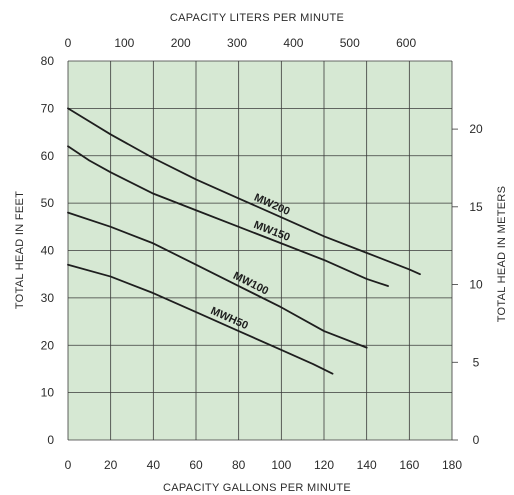  What do you see at coordinates (476, 362) in the screenshot?
I see `y2-tick-label: 5` at bounding box center [476, 362].